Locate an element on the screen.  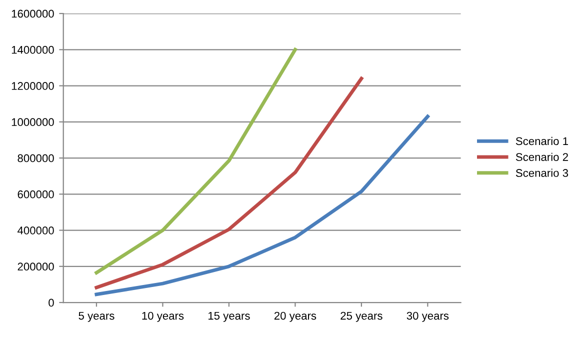
legend-label: Scenario 1 is located at coordinates (542, 141).